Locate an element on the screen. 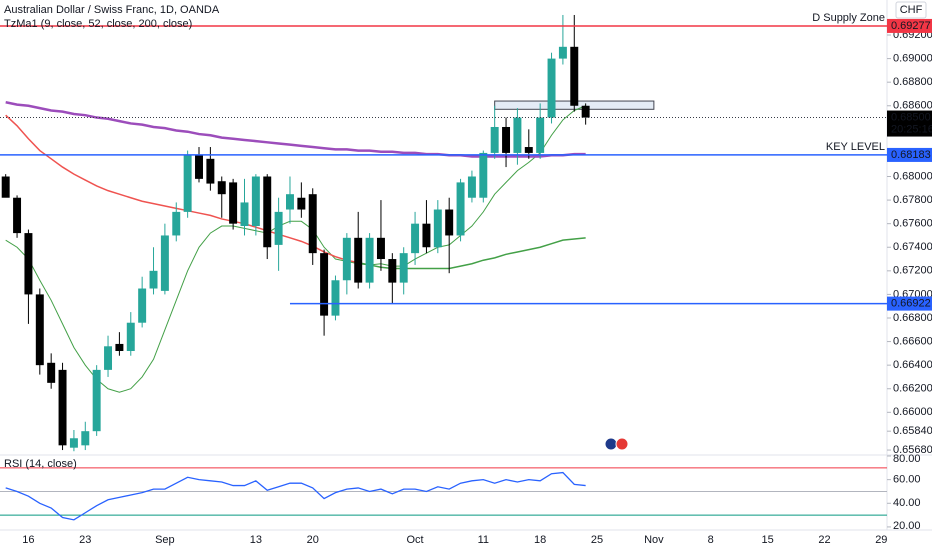  y-tick-label: 0.68600 is located at coordinates (912, 106).